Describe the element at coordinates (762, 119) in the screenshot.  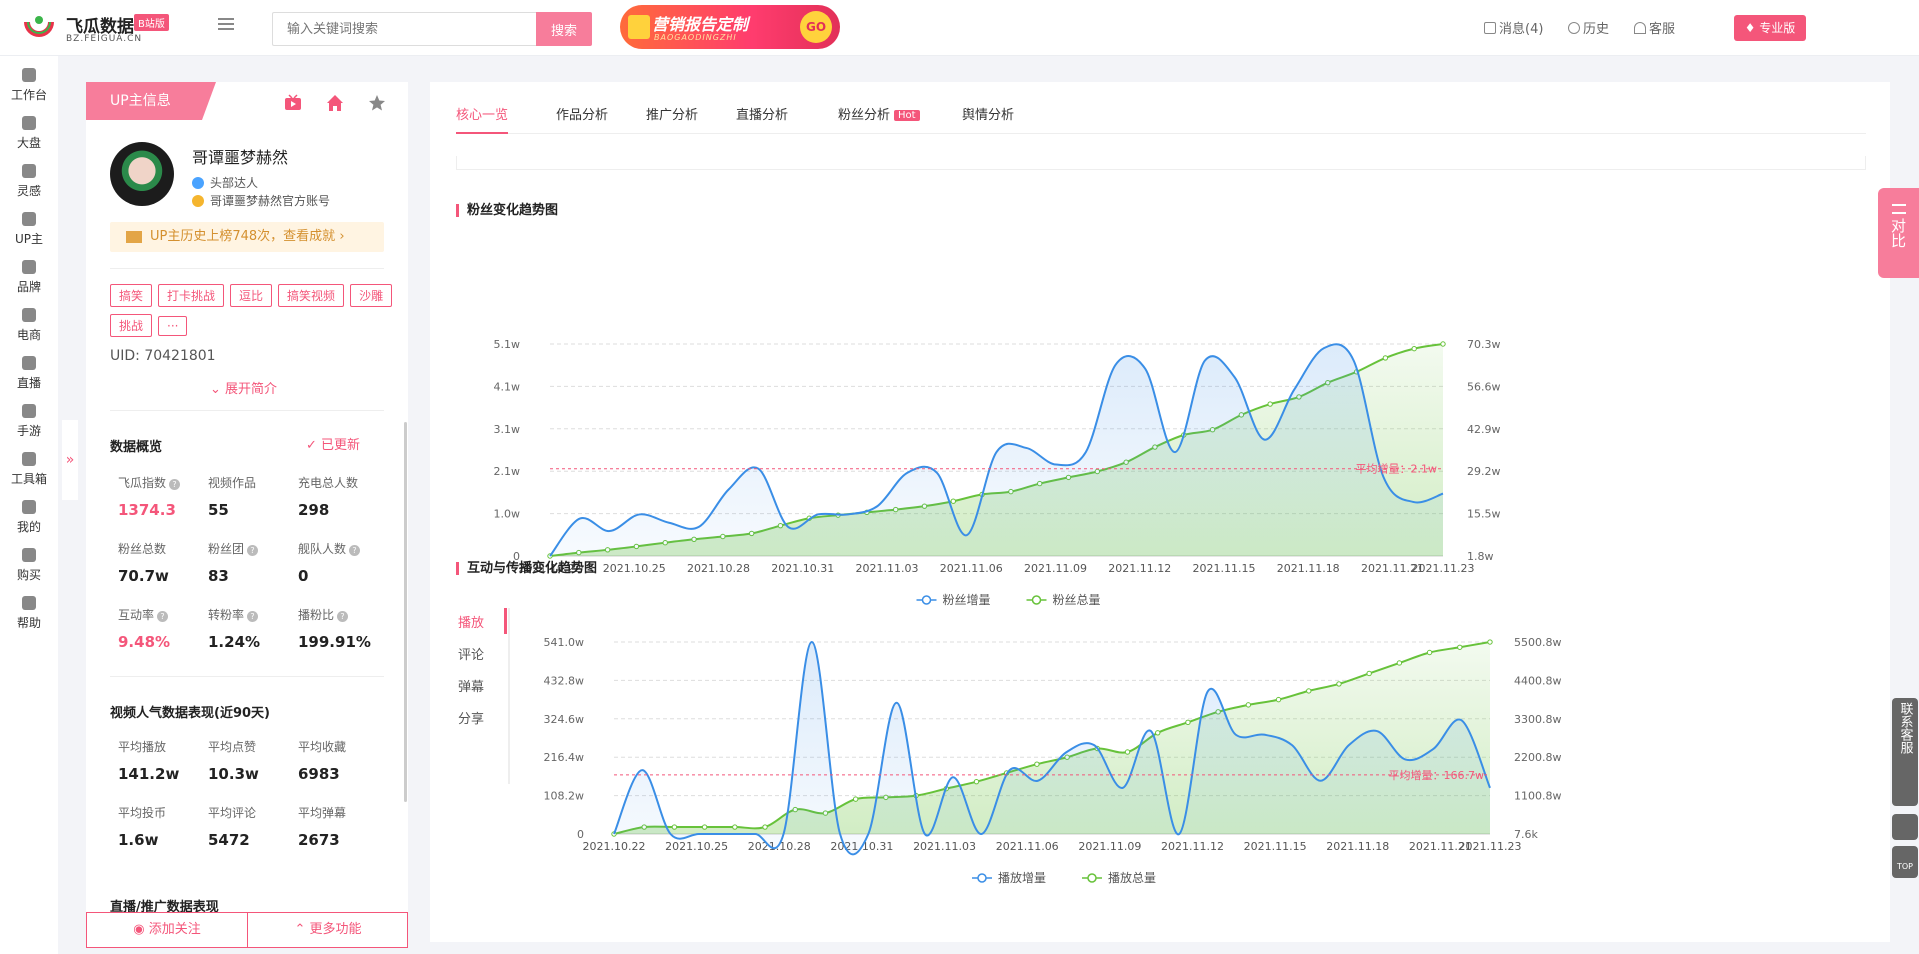
I see `tab-3: 直播分析` at that location.